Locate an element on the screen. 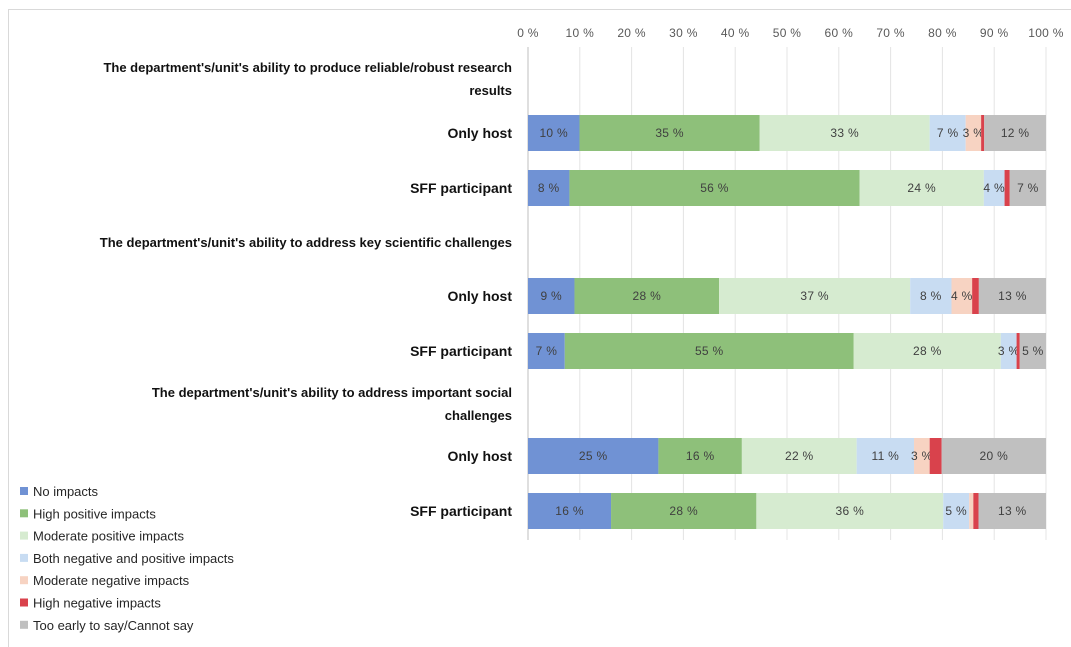 This screenshot has width=1071, height=647. data-label: 36 % is located at coordinates (850, 511).